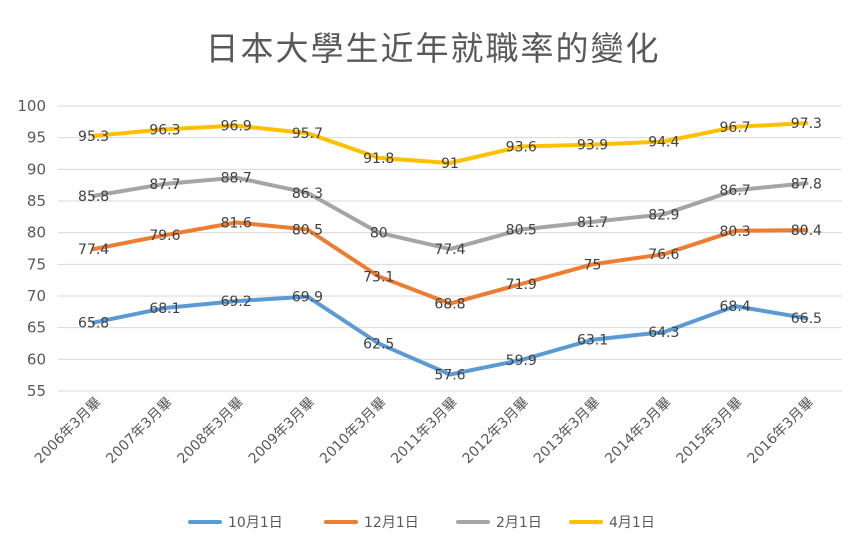  I want to click on data-label: 82.9, so click(663, 215).